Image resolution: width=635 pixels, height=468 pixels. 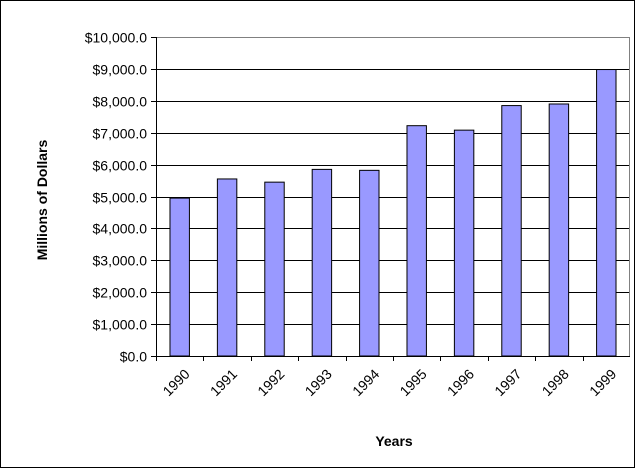 What do you see at coordinates (42, 200) in the screenshot?
I see `y-axis-title: Millions of Dollars` at bounding box center [42, 200].